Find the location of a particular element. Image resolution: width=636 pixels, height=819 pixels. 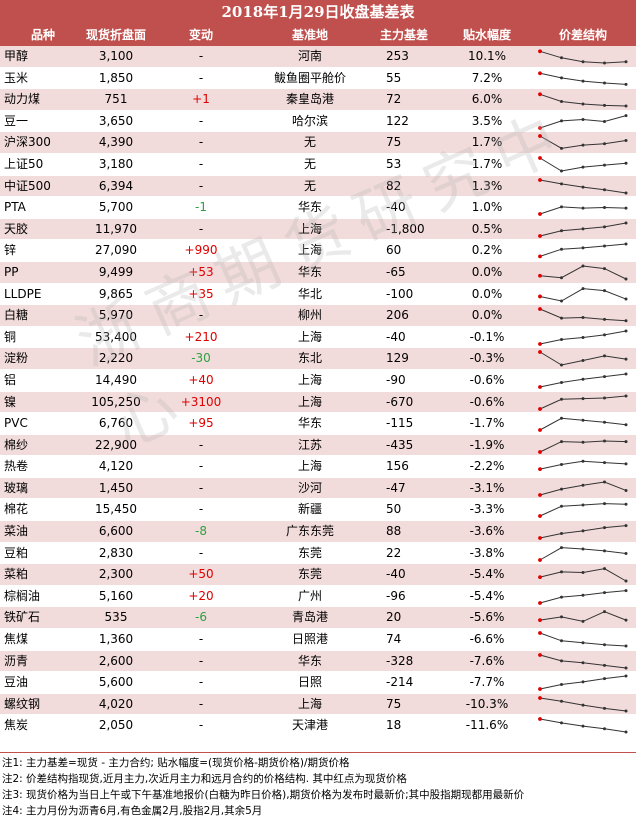

row-main-basis: 253 is located at coordinates (397, 56).